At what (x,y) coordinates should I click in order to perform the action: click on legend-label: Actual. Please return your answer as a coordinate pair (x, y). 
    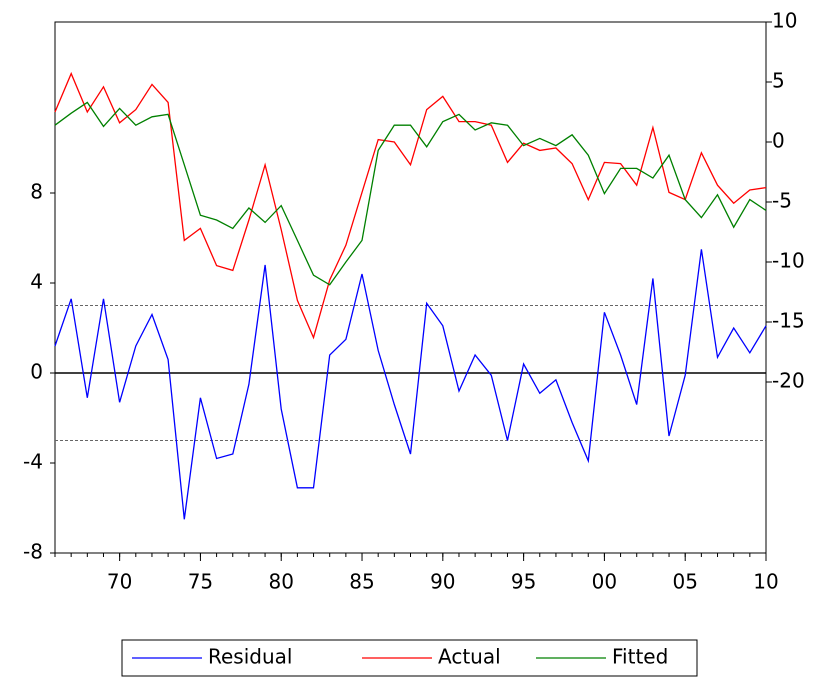
    Looking at the image, I should click on (469, 657).